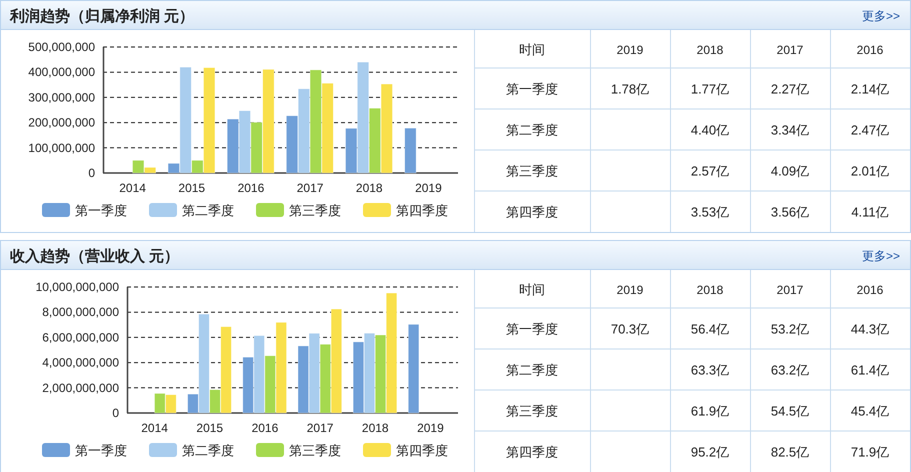  What do you see at coordinates (710, 411) in the screenshot?
I see `data-label: 61.9亿` at bounding box center [710, 411].